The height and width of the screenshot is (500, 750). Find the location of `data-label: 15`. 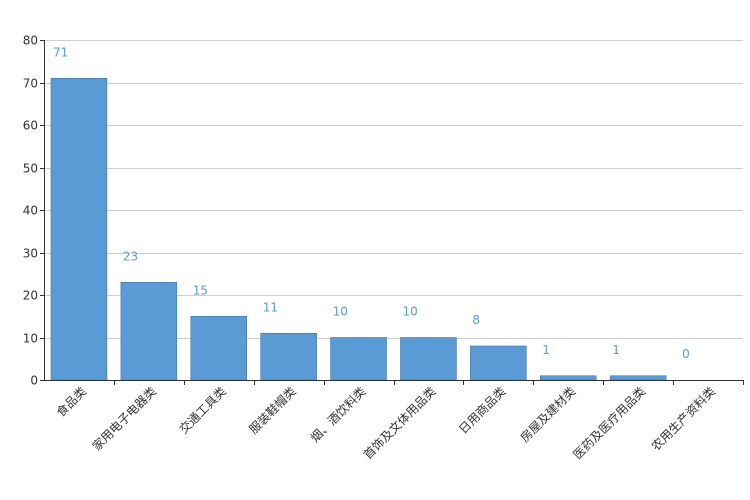

data-label: 15 is located at coordinates (200, 290).